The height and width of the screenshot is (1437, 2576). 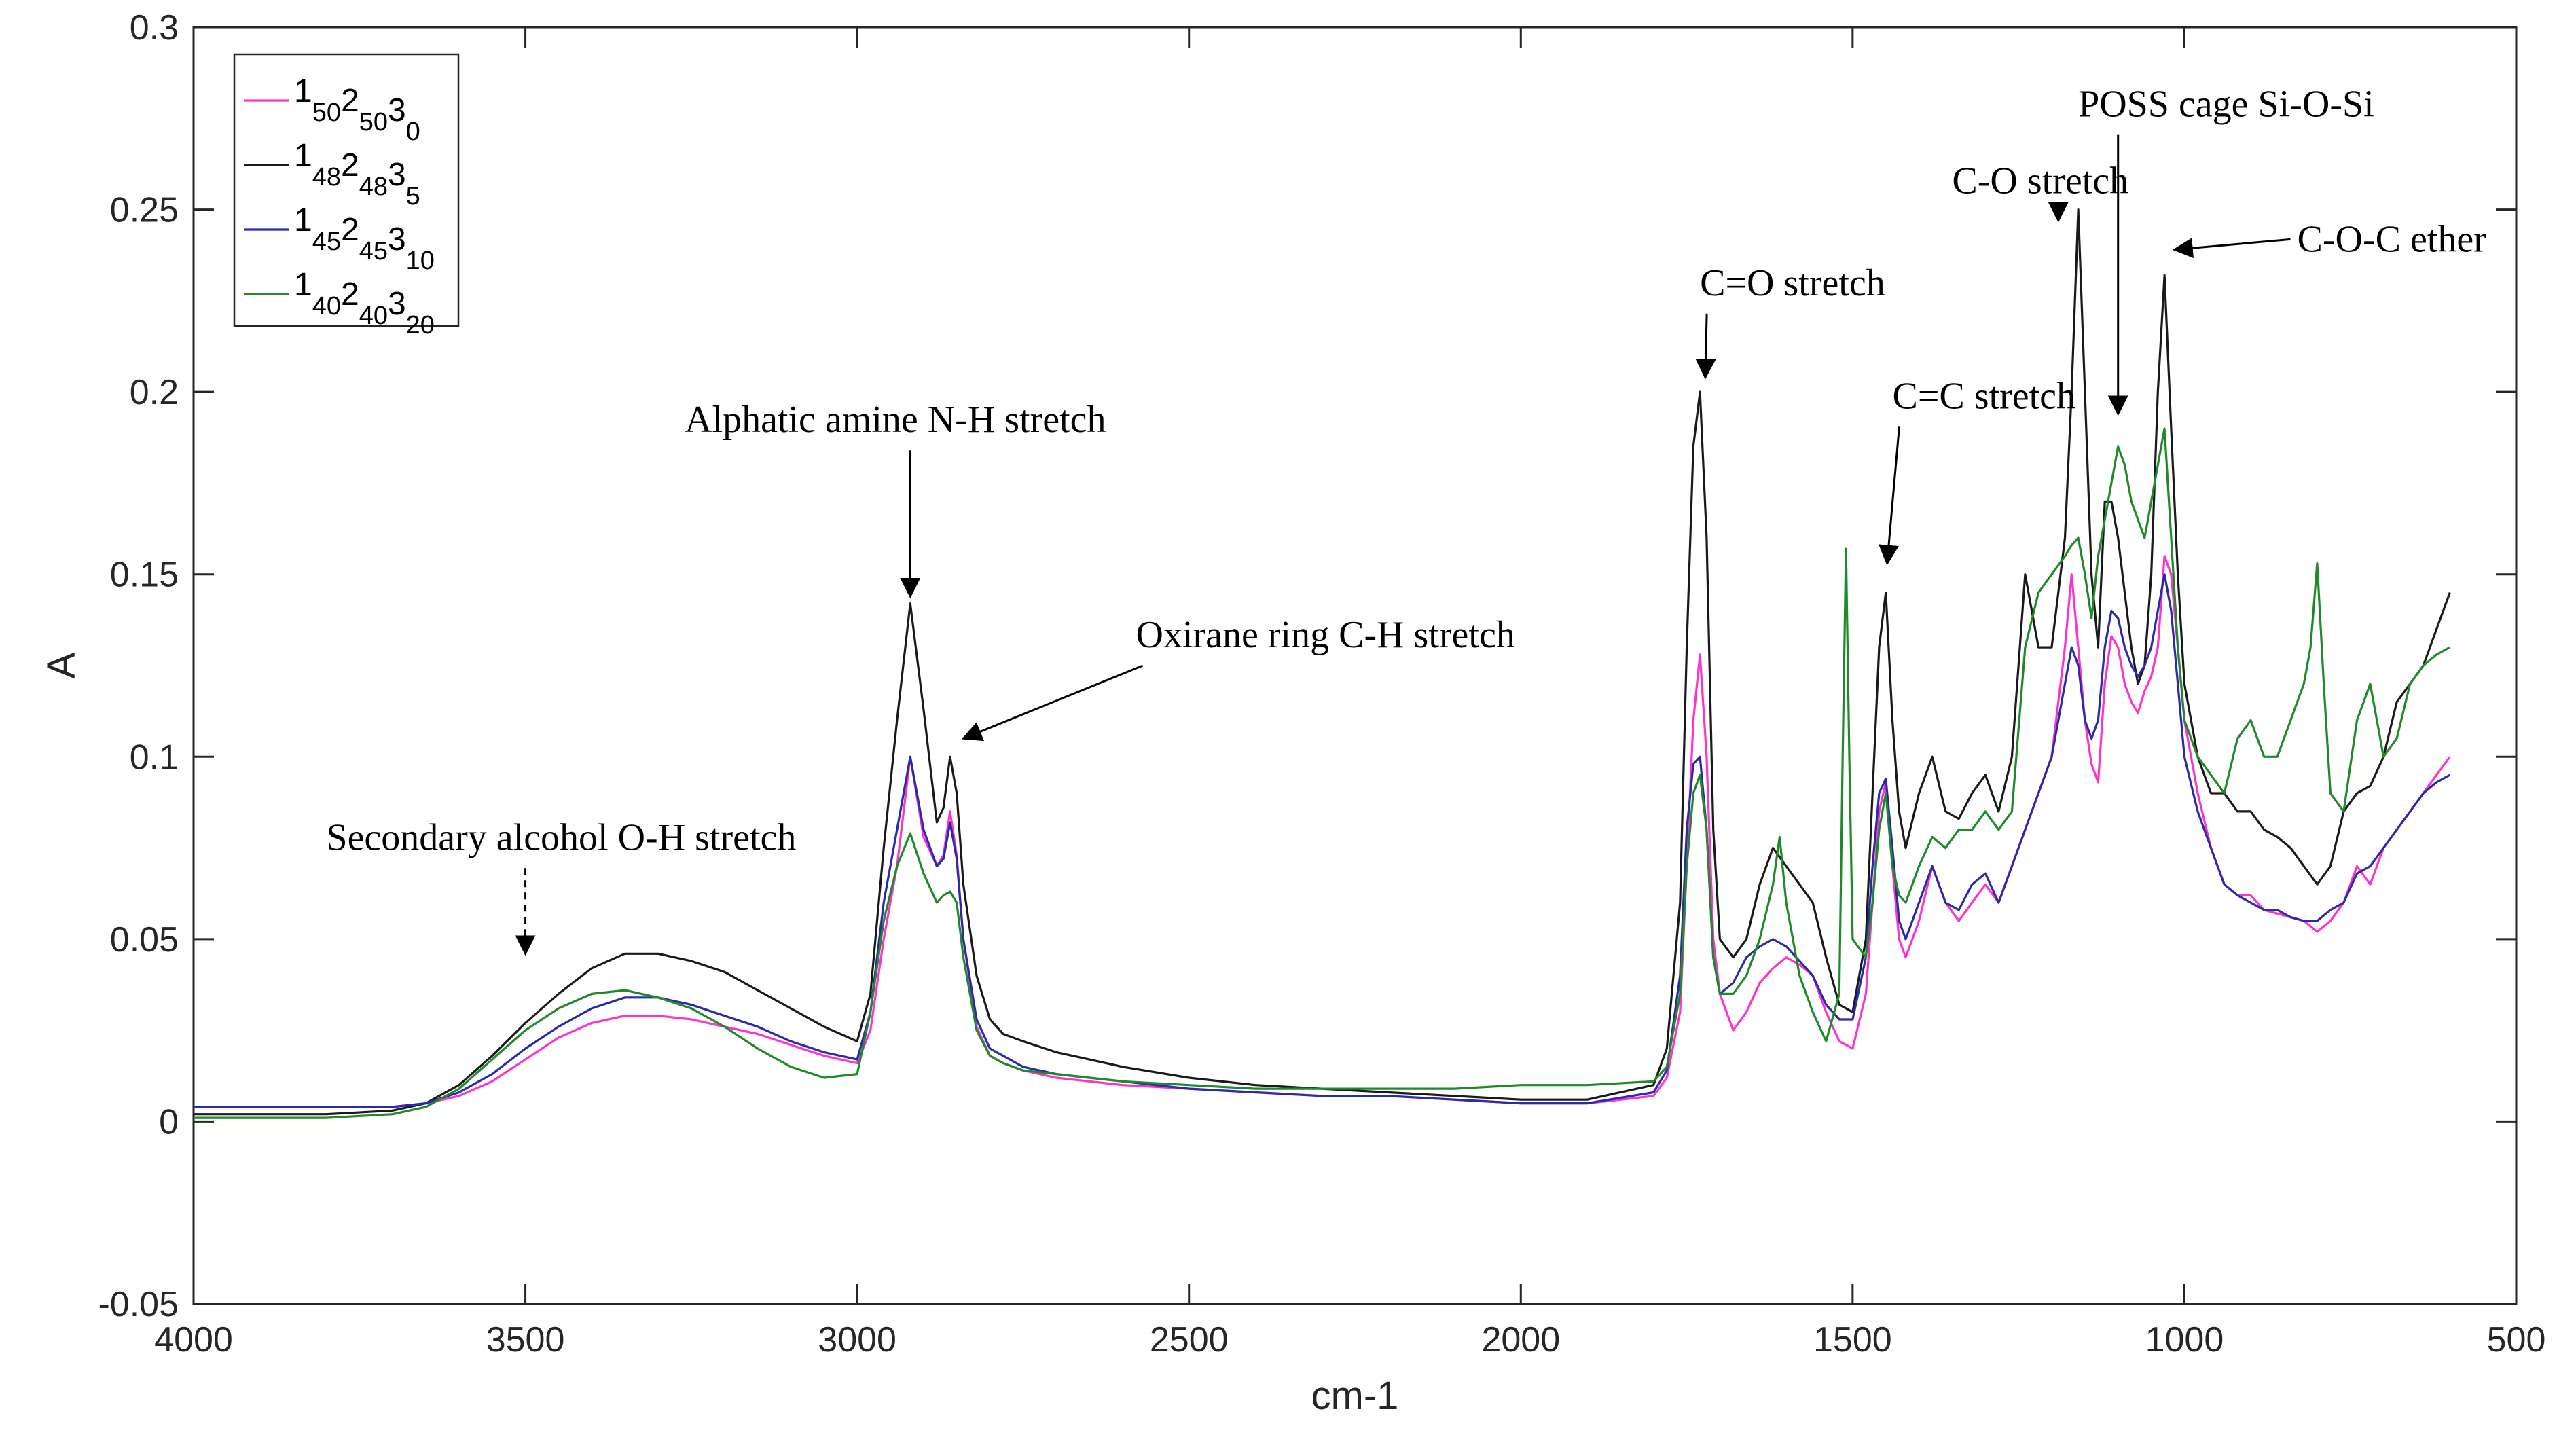 I want to click on x-tick-label: 2000, so click(x=1520, y=1340).